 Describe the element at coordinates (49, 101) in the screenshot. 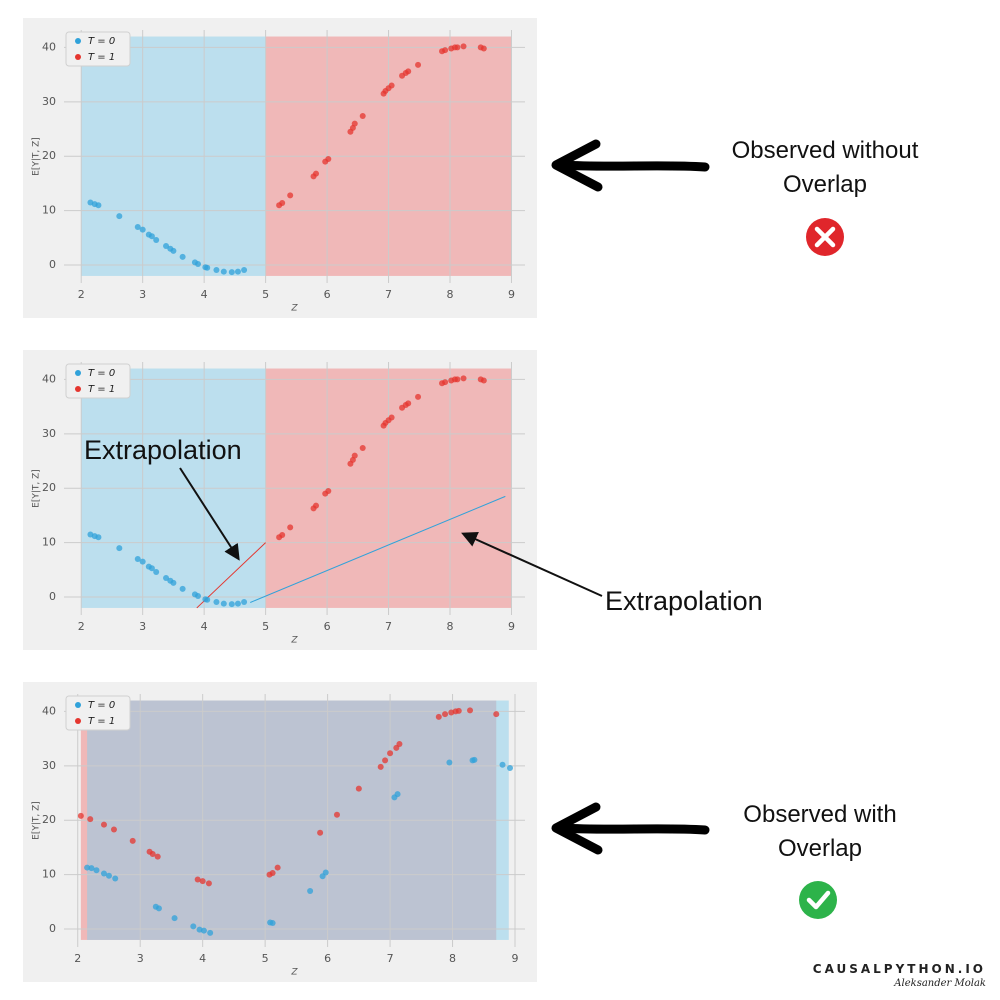

I see `y-tick-label: 30` at that location.